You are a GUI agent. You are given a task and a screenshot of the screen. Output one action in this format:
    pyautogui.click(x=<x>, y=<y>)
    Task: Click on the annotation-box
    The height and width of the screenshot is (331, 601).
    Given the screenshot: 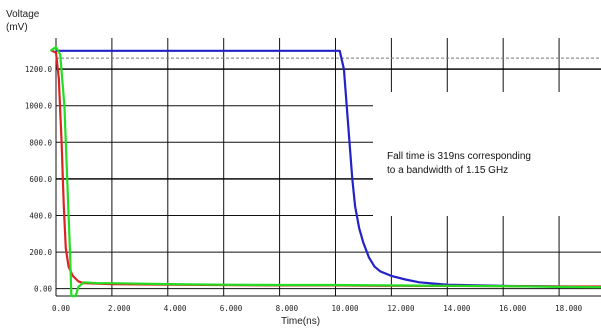 What is the action you would take?
    pyautogui.click(x=487, y=154)
    